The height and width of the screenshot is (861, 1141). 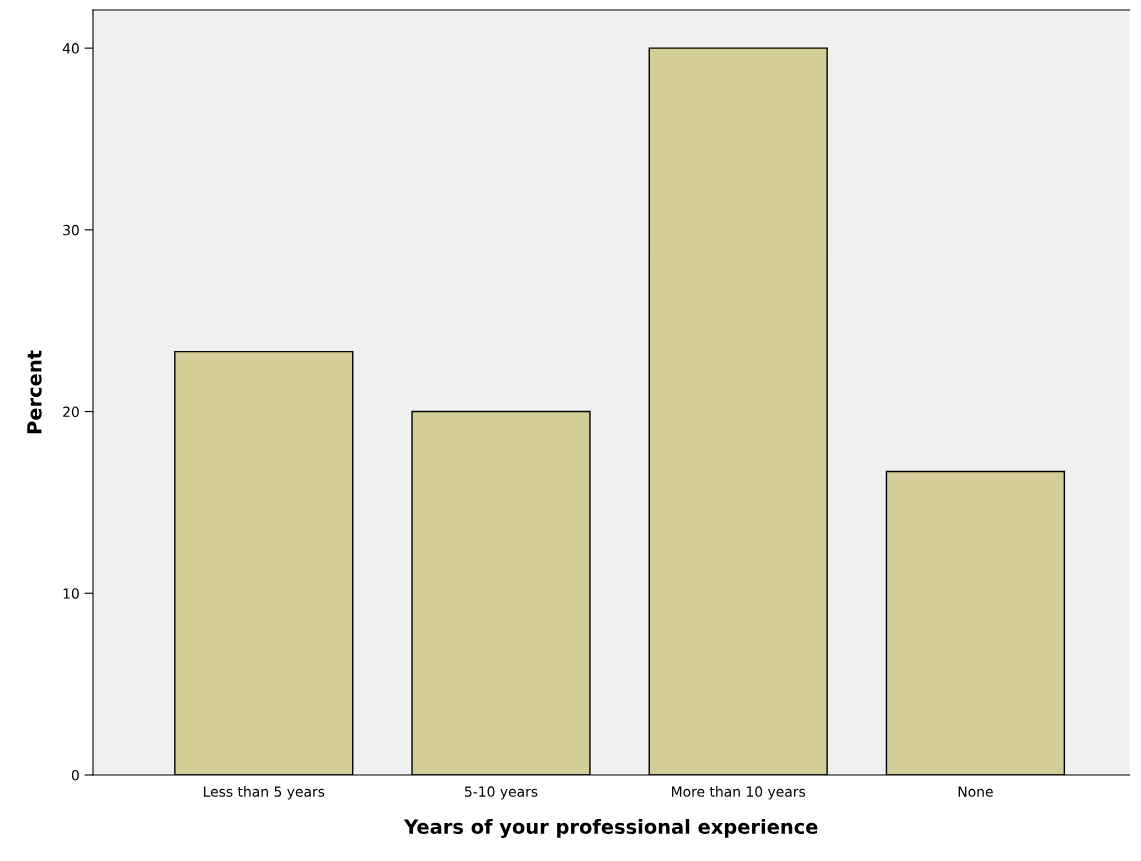 I want to click on y-tick-label: 10, so click(x=71, y=593).